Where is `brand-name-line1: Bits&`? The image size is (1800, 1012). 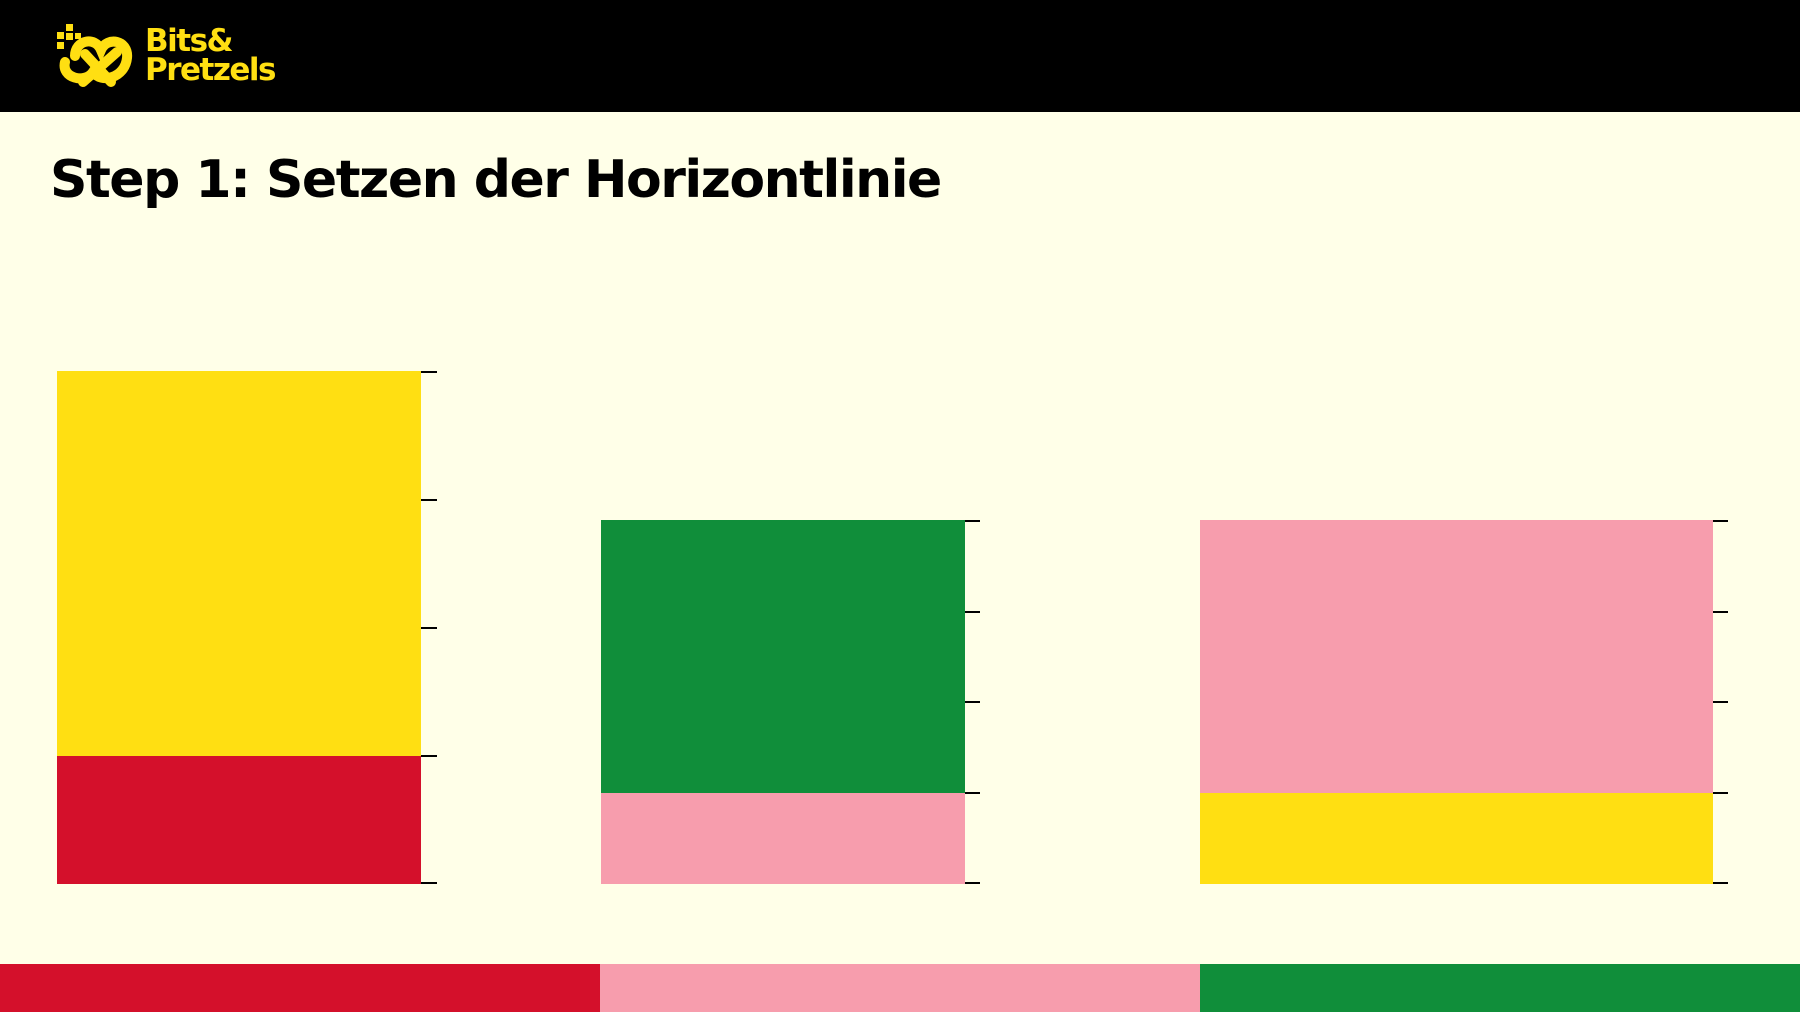 brand-name-line1: Bits& is located at coordinates (189, 41).